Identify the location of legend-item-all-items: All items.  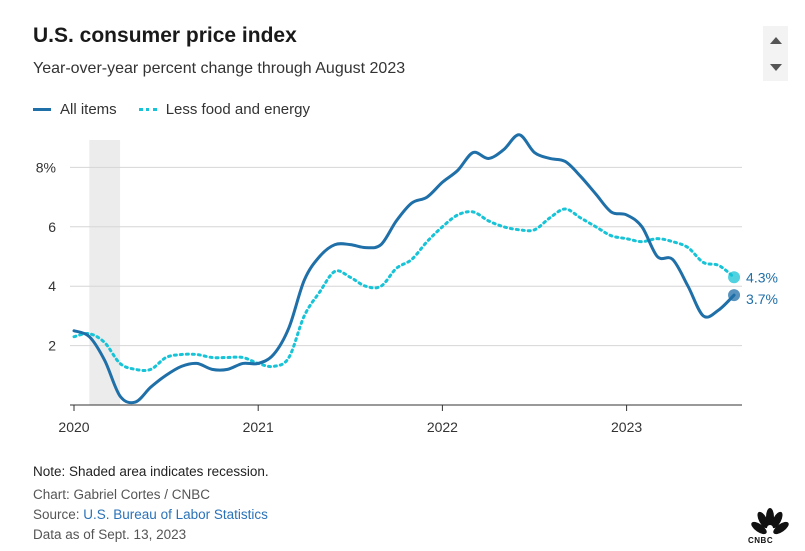
(75, 109).